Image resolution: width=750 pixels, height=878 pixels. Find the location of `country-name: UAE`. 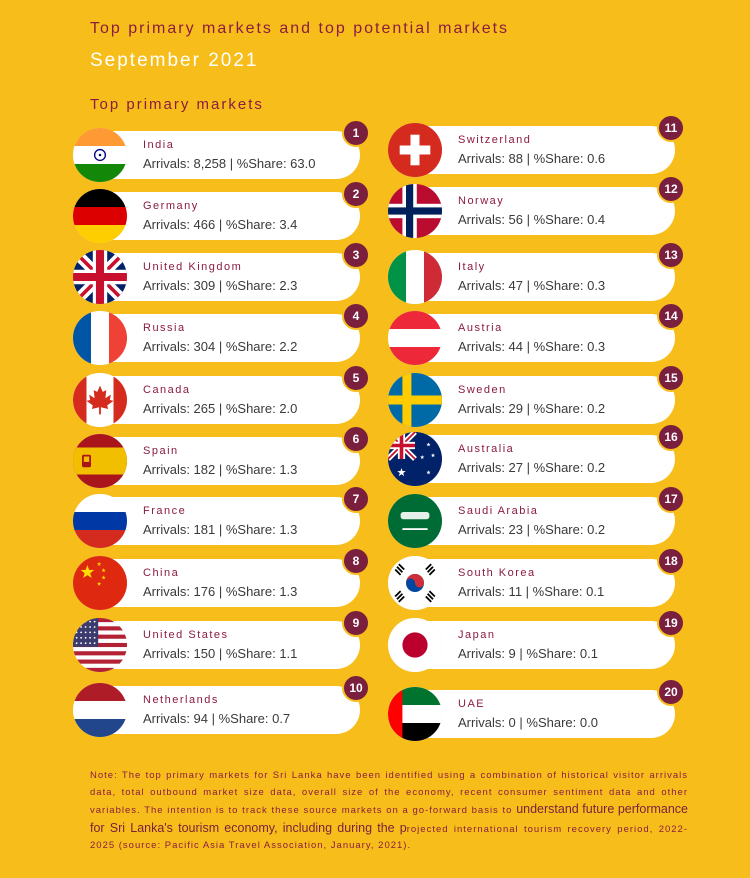

country-name: UAE is located at coordinates (472, 704).